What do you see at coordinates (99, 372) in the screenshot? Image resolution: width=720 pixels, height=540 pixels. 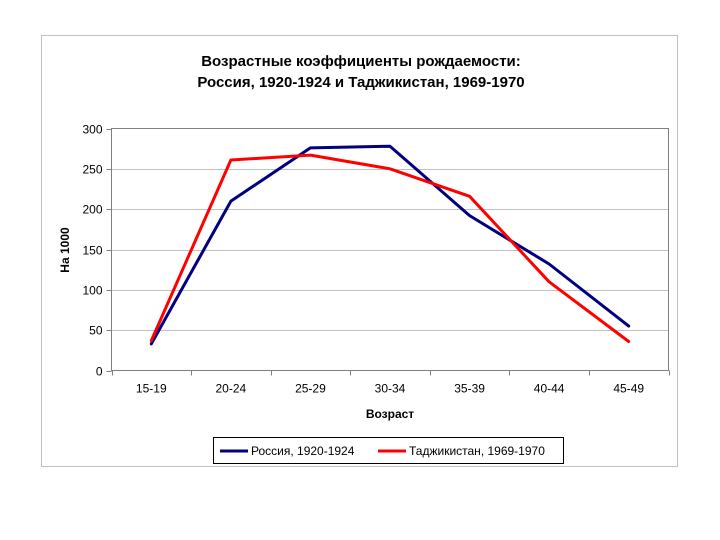 I see `y-tick-label: 0` at bounding box center [99, 372].